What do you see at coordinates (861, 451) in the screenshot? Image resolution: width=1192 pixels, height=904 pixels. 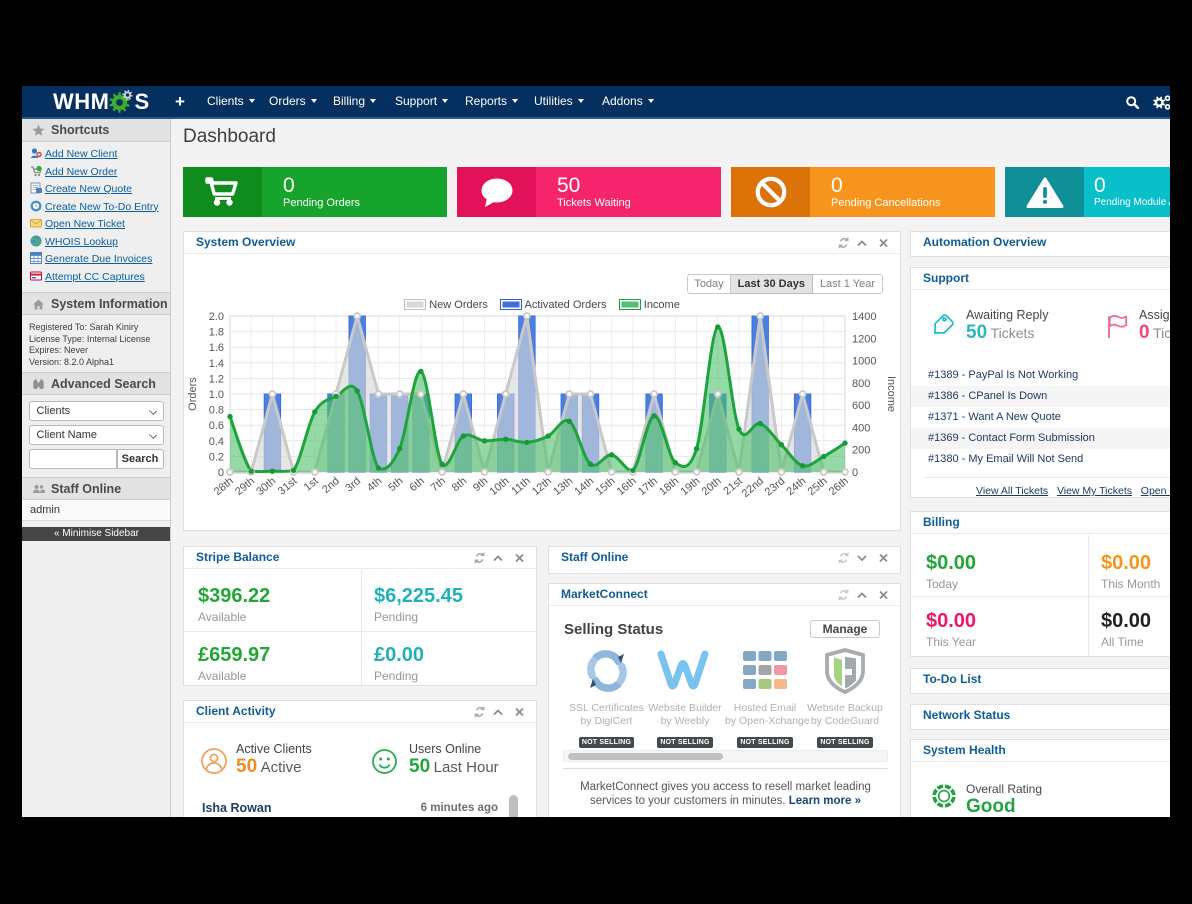 I see `svg-text: 200` at bounding box center [861, 451].